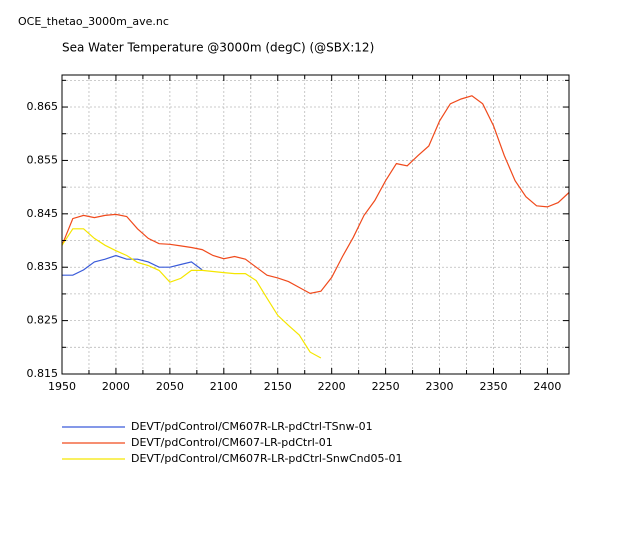 This screenshot has width=619, height=534. Describe the element at coordinates (440, 386) in the screenshot. I see `x-tick-label: 2300` at that location.